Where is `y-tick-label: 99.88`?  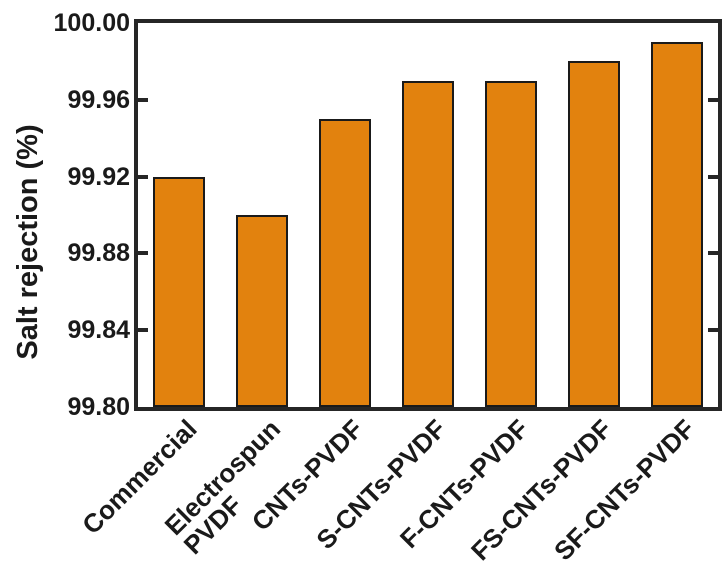
y-tick-label: 99.88 is located at coordinates (98, 253).